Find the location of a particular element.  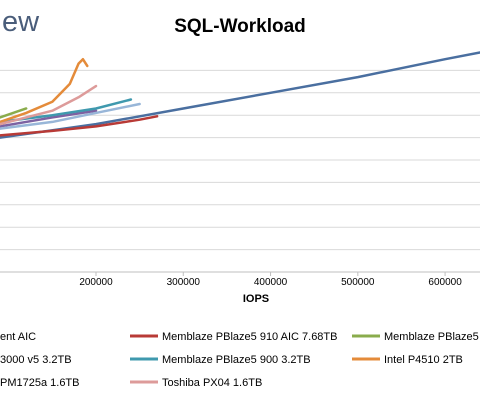

legend-item: Memblaze PBlaze5 900 3.2TB is located at coordinates (236, 360).